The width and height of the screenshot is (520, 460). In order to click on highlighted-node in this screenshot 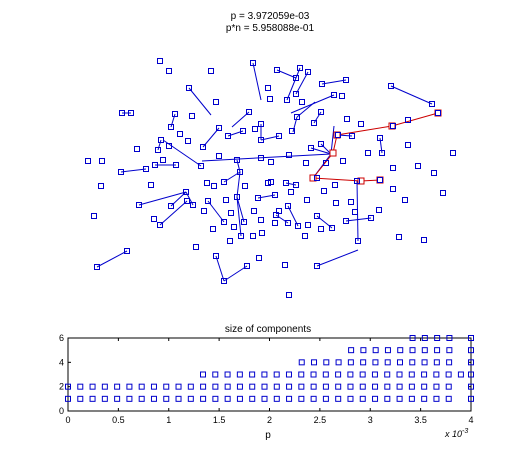, I will do `click(361, 181)`.